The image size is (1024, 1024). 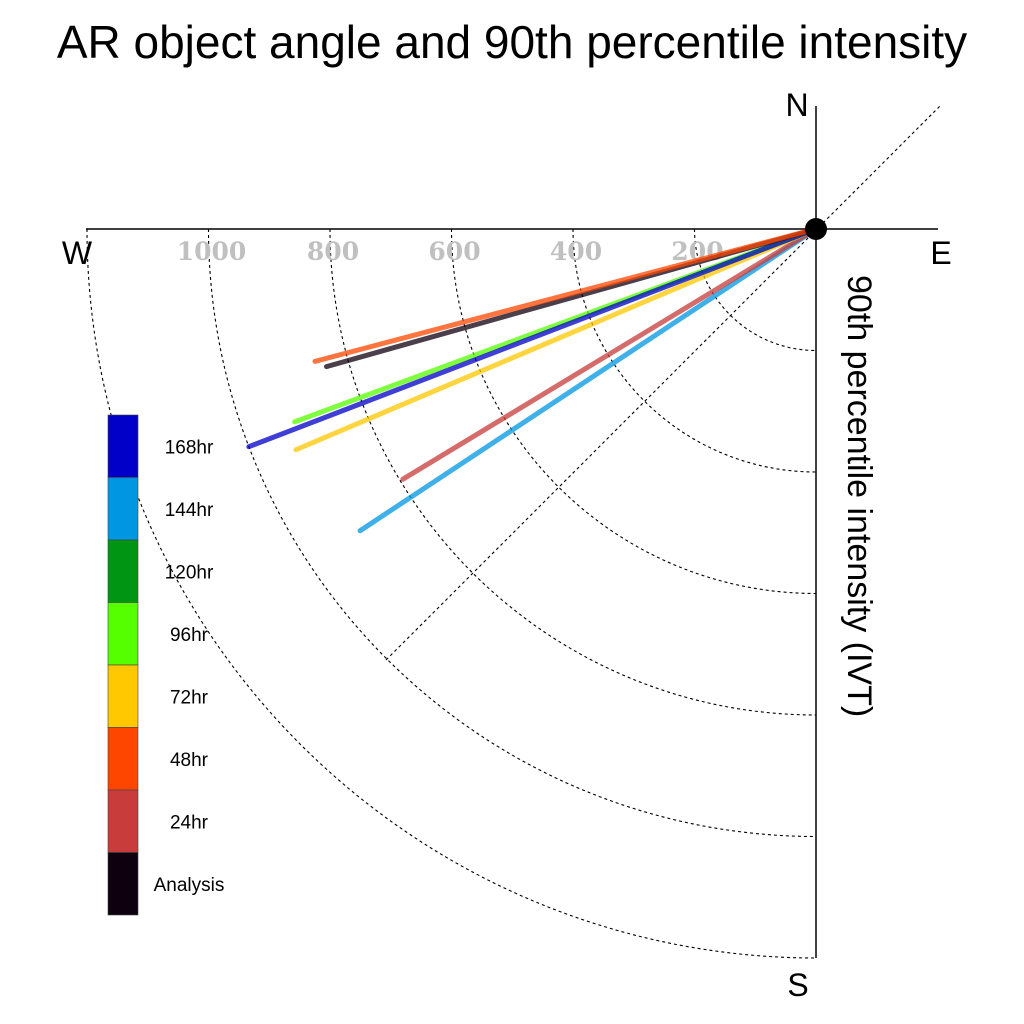 What do you see at coordinates (816, 229) in the screenshot?
I see `origin-marker` at bounding box center [816, 229].